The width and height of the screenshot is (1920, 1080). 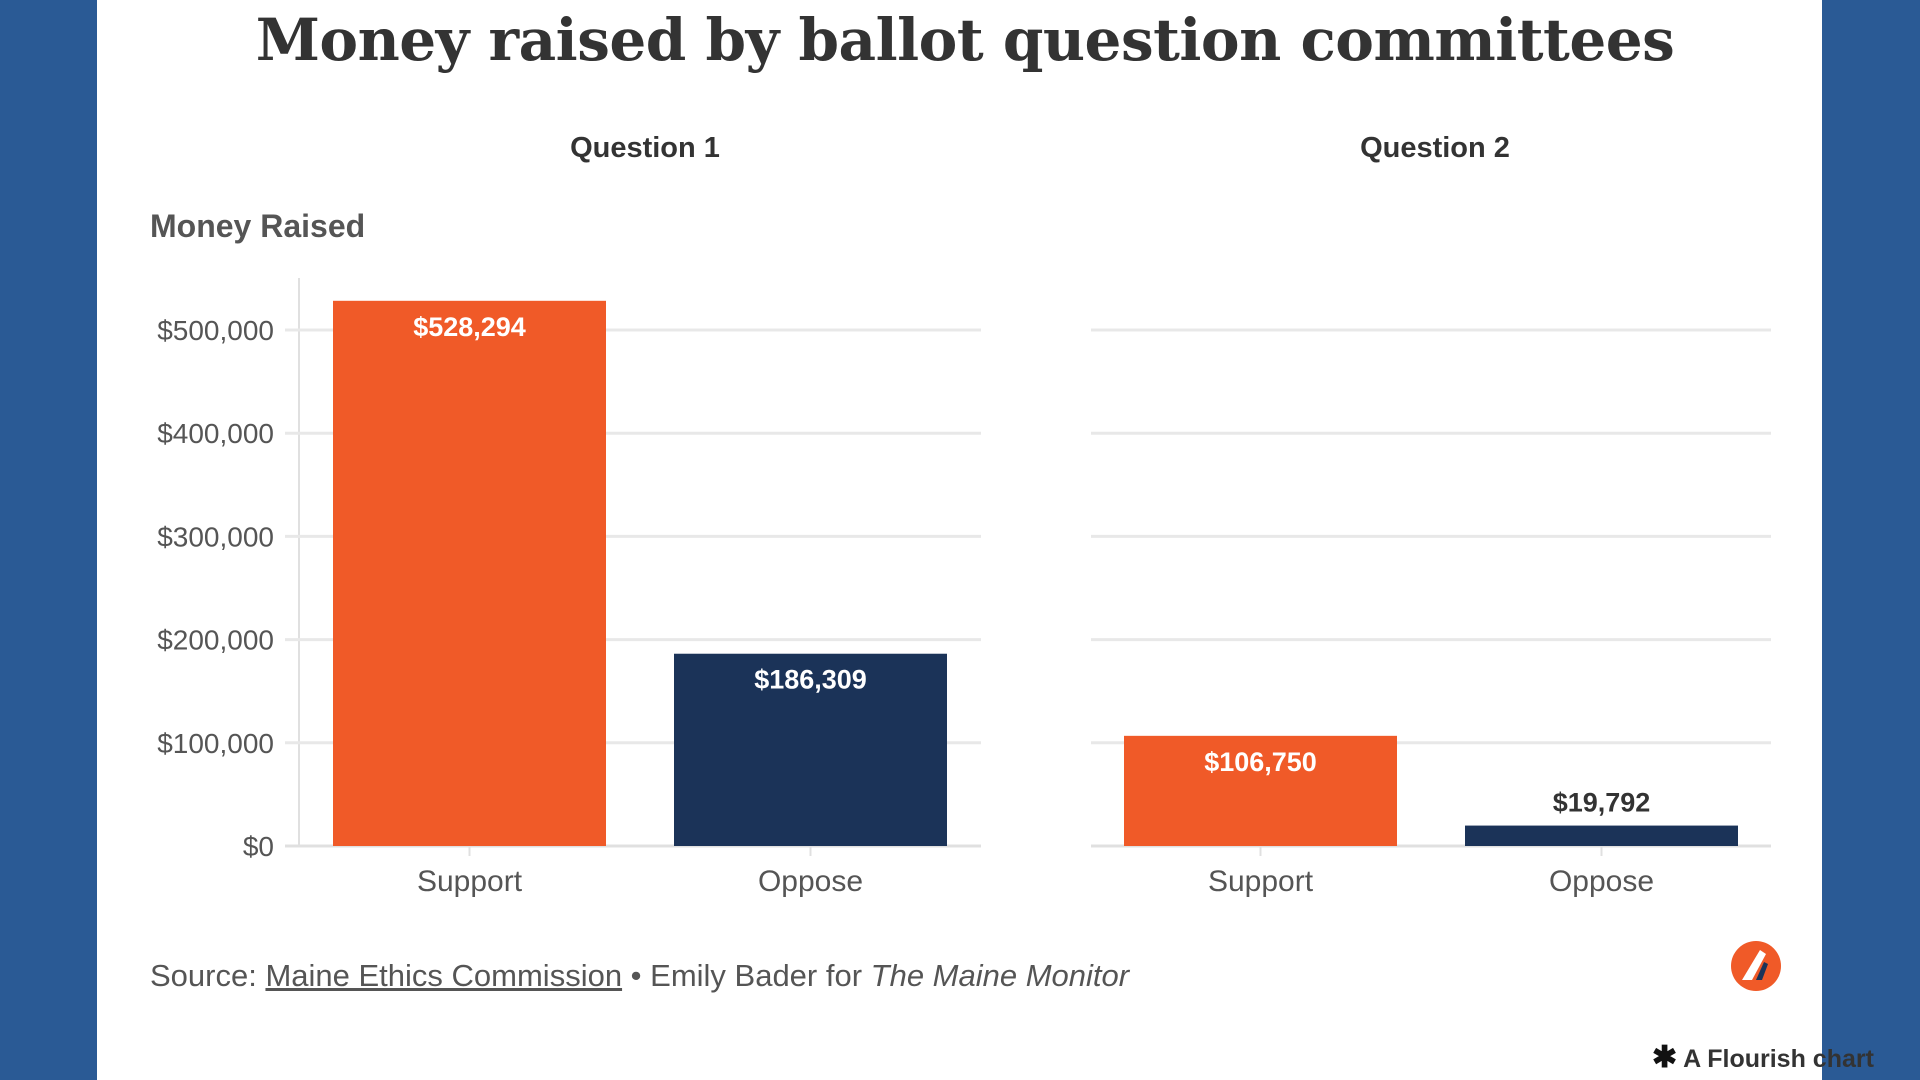 I want to click on flourish-star-icon: ✱, so click(x=1665, y=1057).